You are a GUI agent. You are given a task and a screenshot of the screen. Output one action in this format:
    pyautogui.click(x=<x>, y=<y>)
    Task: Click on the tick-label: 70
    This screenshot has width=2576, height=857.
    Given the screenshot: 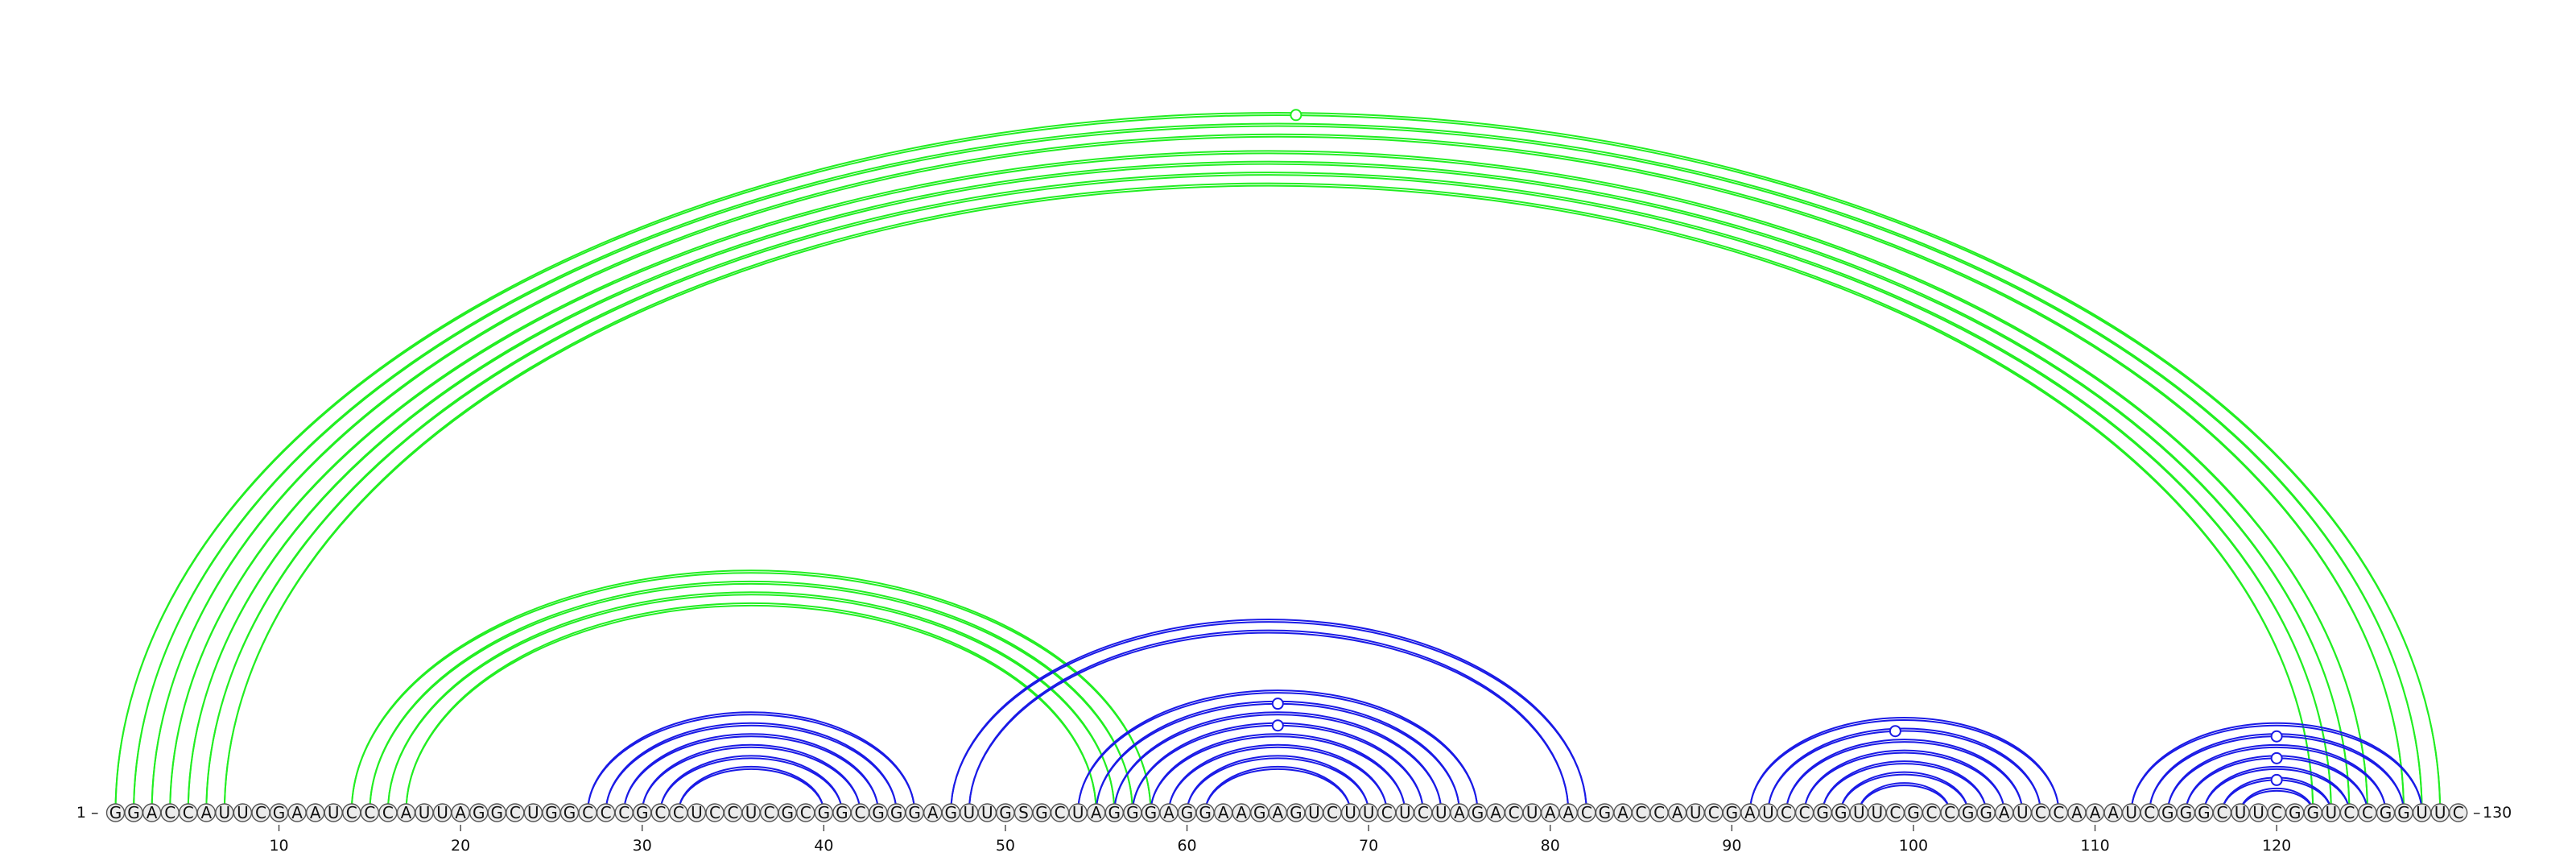 What is the action you would take?
    pyautogui.click(x=1368, y=846)
    